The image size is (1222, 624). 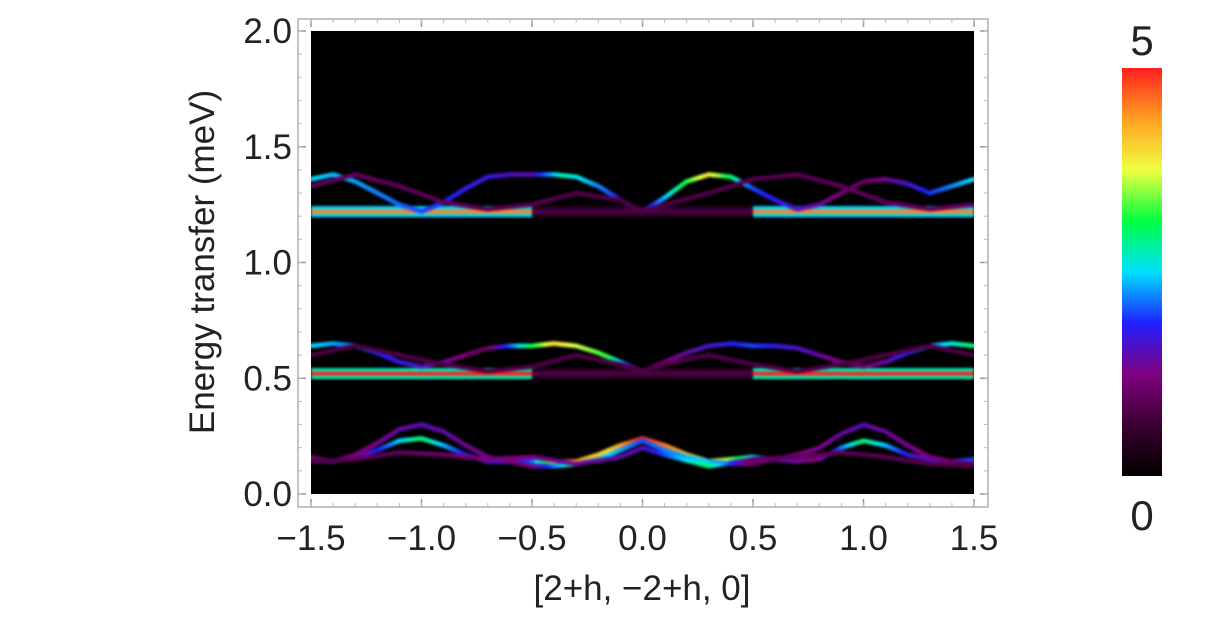 What do you see at coordinates (421, 538) in the screenshot?
I see `x-tick-label: −1.0` at bounding box center [421, 538].